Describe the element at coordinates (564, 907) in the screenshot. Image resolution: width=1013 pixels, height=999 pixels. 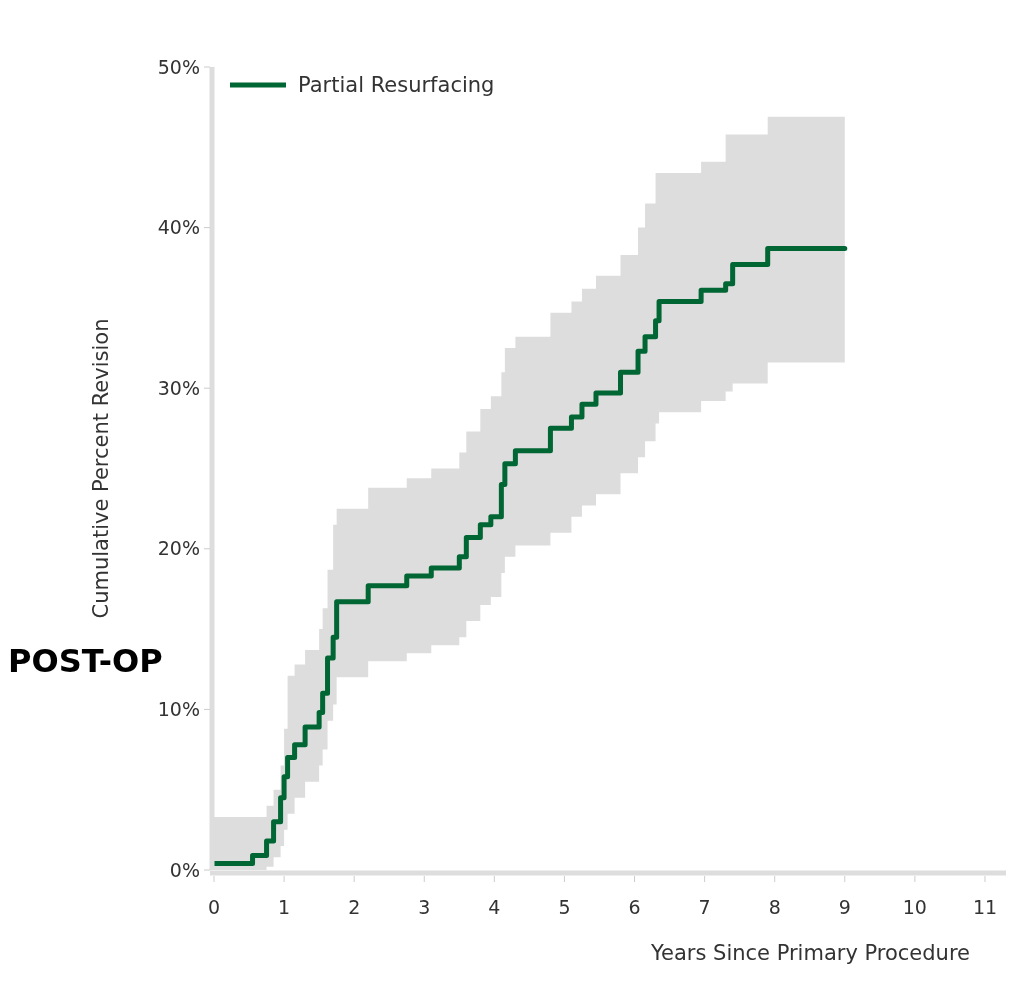
I see `x-tick-label: 5` at that location.